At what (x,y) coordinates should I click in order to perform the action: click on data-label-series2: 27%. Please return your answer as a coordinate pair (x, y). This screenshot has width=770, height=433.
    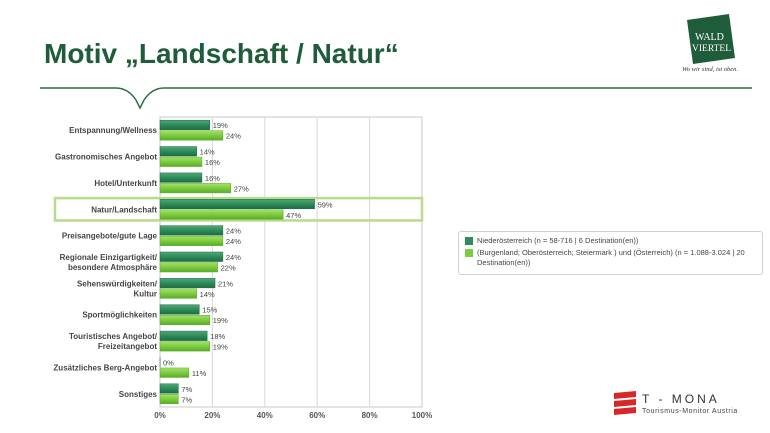
    Looking at the image, I should click on (241, 188).